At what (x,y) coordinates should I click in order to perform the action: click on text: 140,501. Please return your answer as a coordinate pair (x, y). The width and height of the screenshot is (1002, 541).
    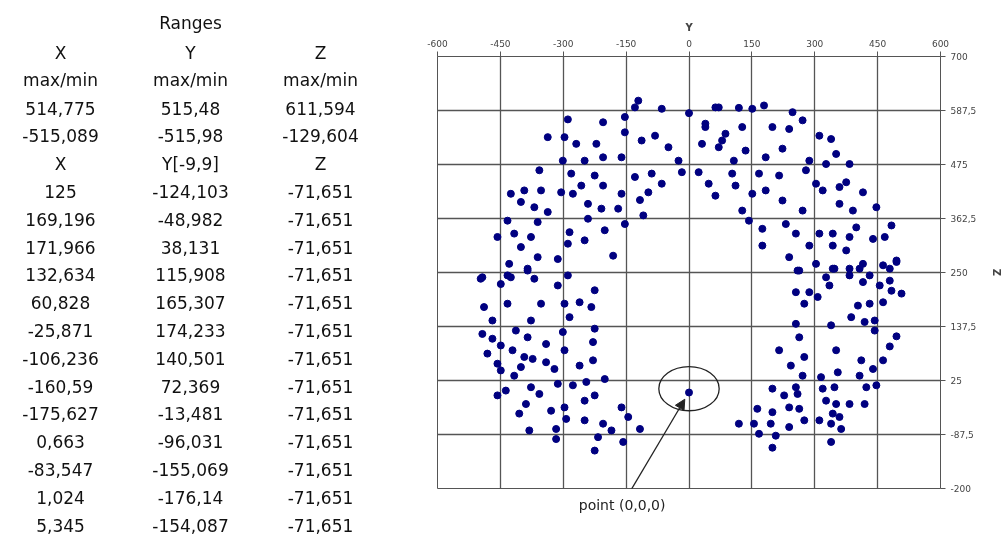
    Looking at the image, I should click on (190, 358).